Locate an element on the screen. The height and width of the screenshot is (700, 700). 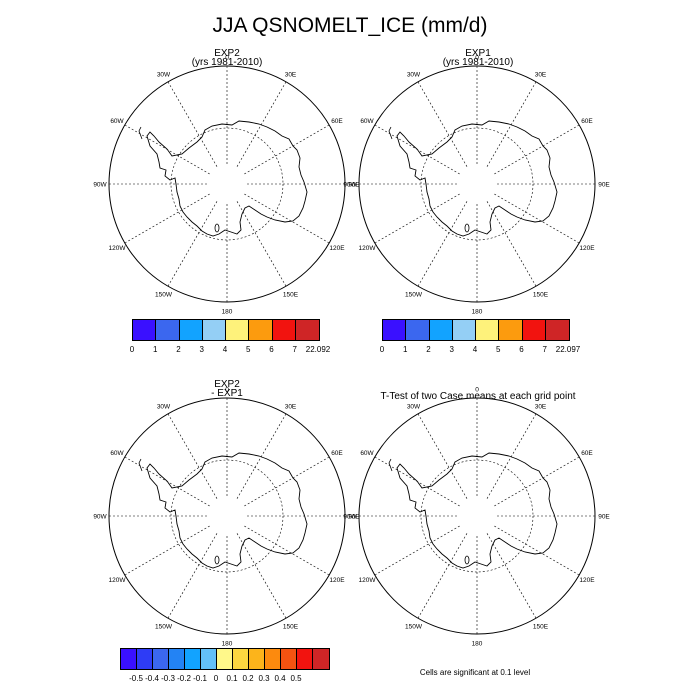
panel-title-line2: - EXP1 is located at coordinates (227, 393).